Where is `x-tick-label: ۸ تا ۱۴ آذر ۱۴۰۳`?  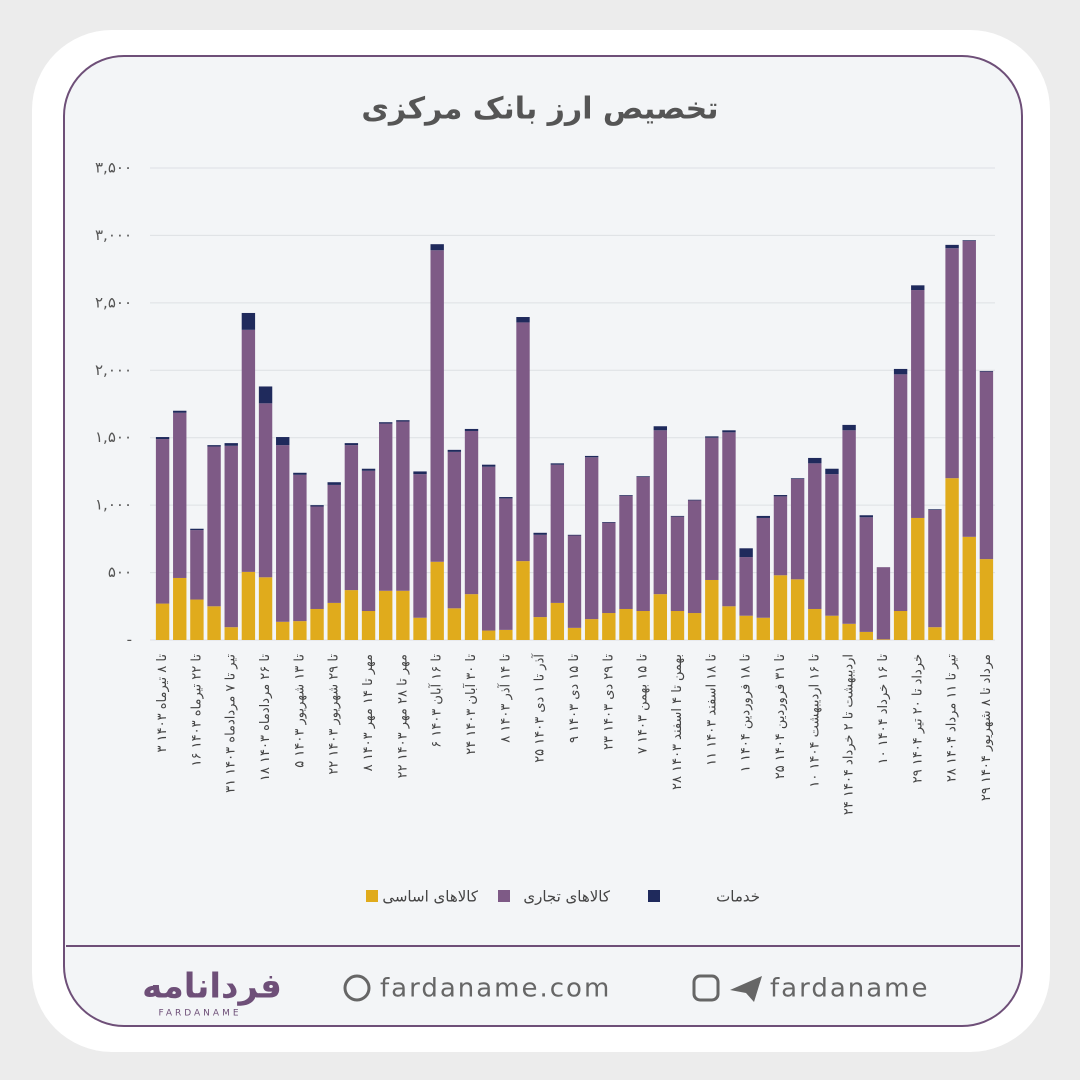 x-tick-label: ۸ تا ۱۴ آذر ۱۴۰۳ is located at coordinates (504, 698).